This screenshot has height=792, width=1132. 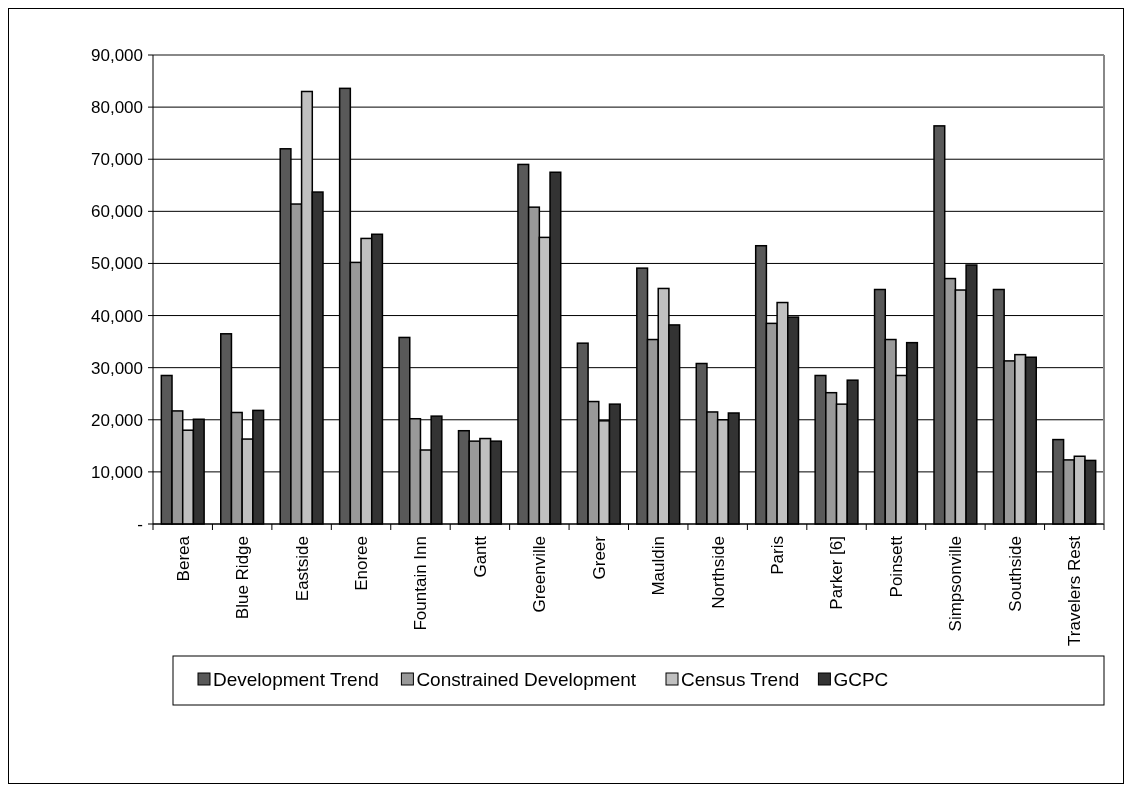 I want to click on x-tick-label: Northside, so click(x=718, y=572).